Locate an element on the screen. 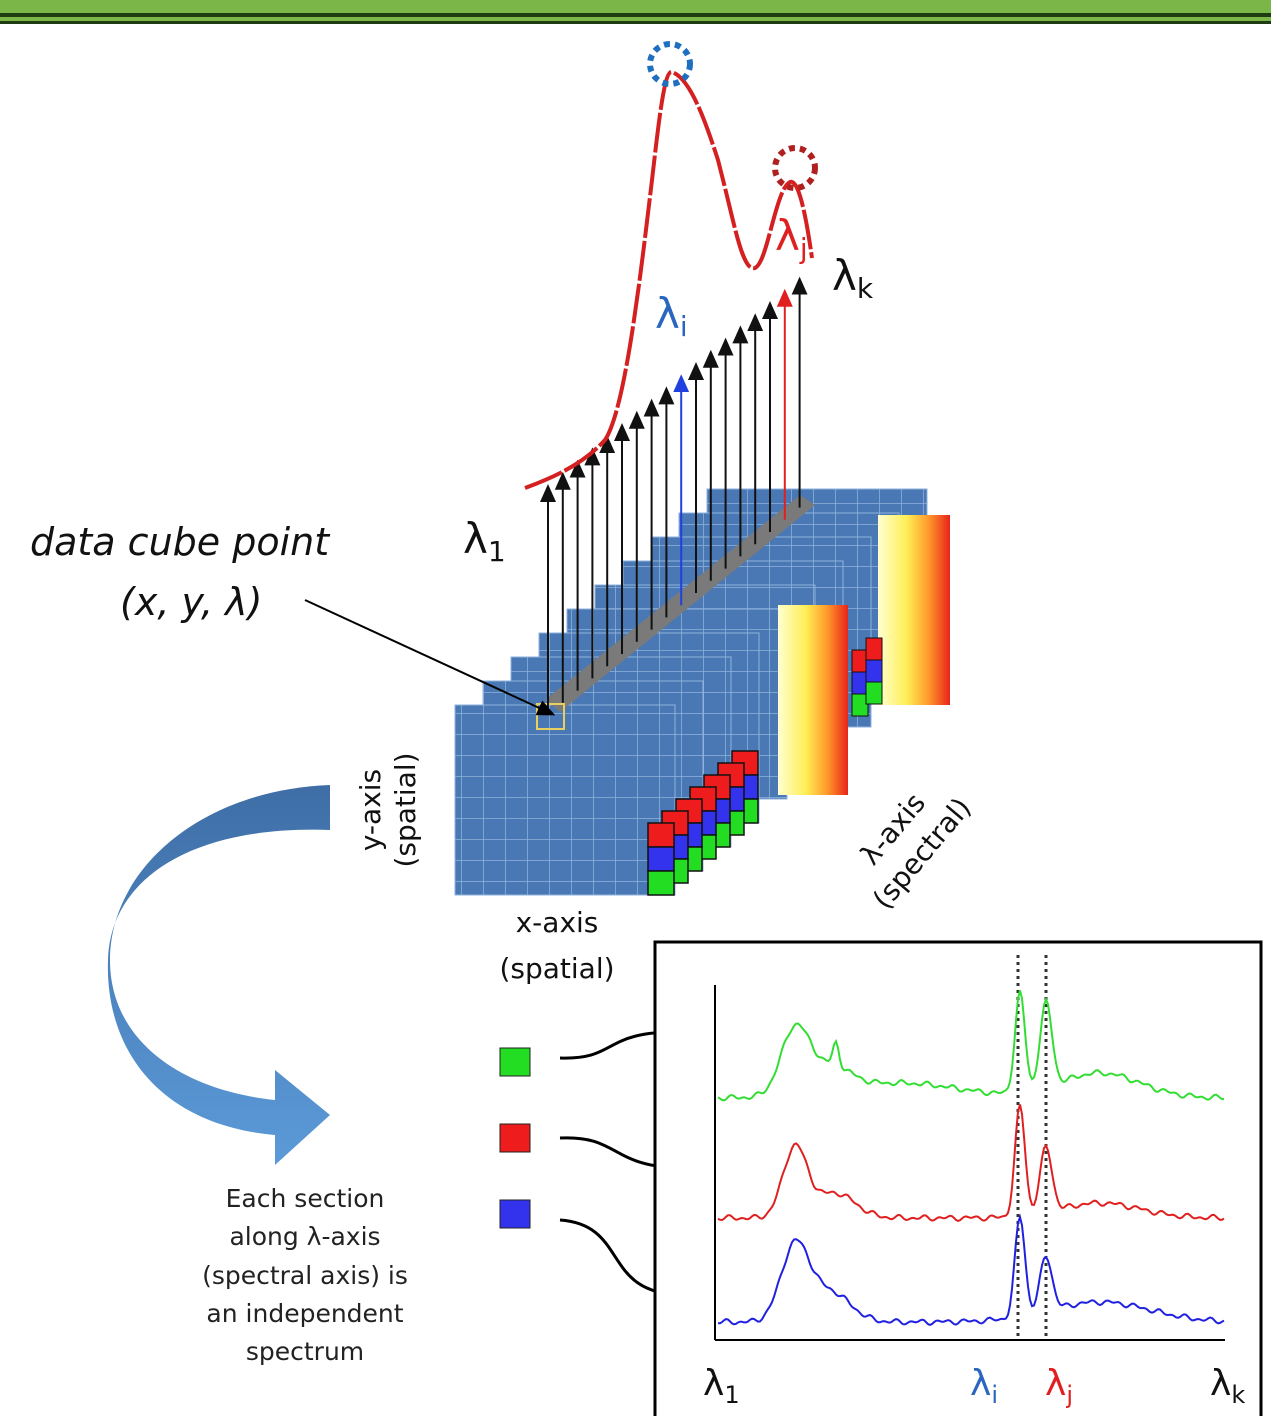 This screenshot has width=1271, height=1416. wavelength-label: λj is located at coordinates (791, 238).